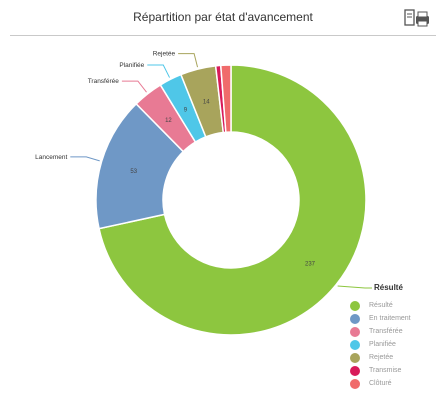 This screenshot has width=446, height=405. Describe the element at coordinates (382, 344) in the screenshot. I see `legend-label: Planifiée` at that location.